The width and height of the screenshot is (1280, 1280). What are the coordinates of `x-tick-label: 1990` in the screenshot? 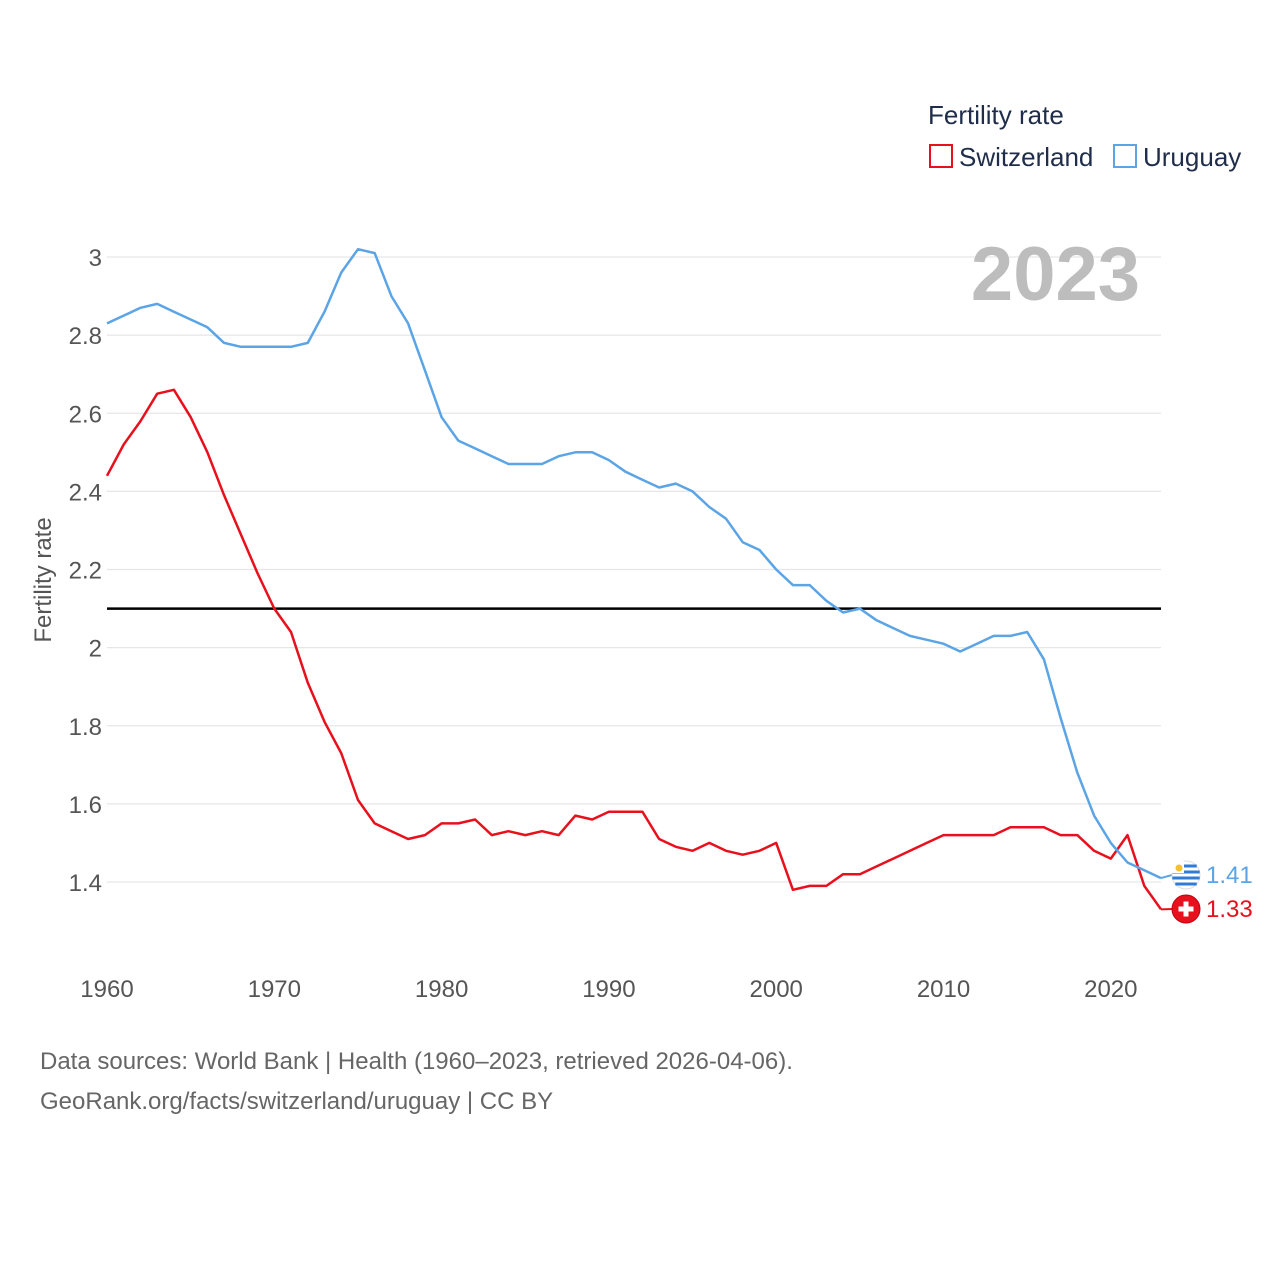 It's located at (608, 989).